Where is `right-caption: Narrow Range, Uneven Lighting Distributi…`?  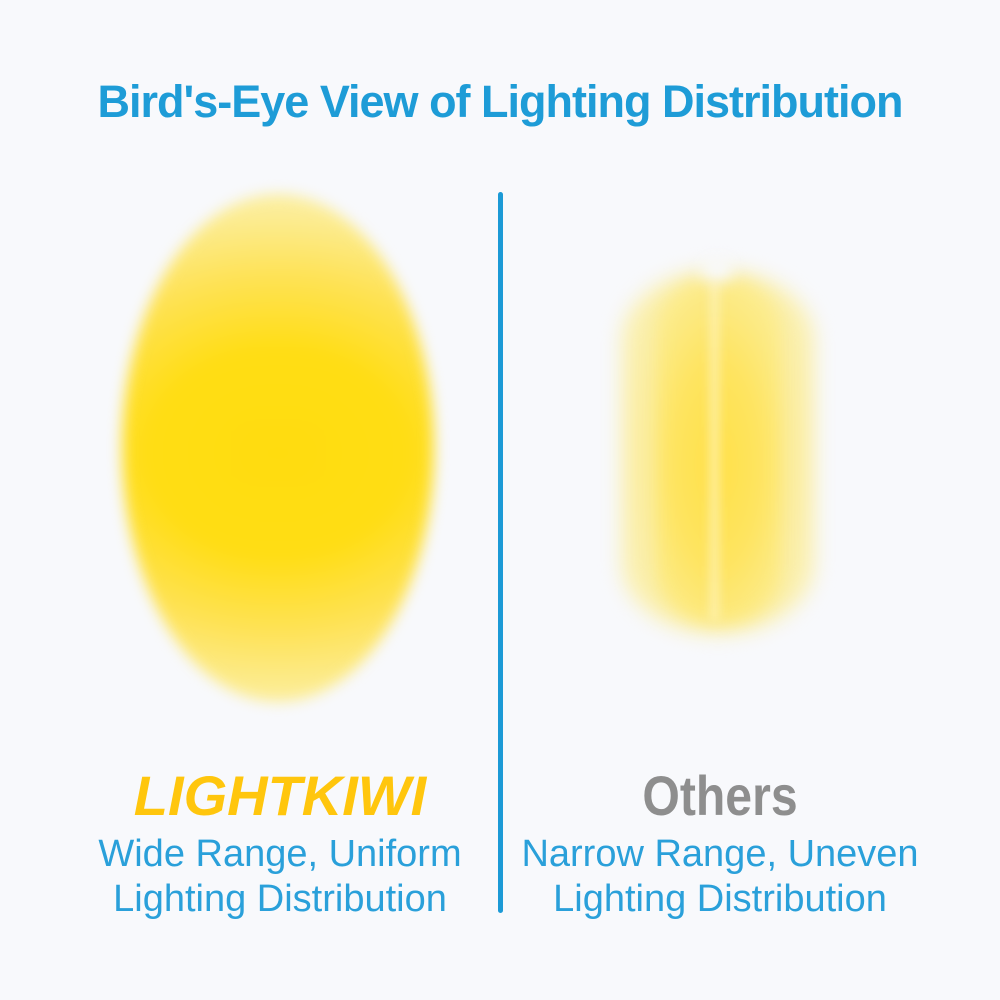 right-caption: Narrow Range, Uneven Lighting Distributi… is located at coordinates (720, 877).